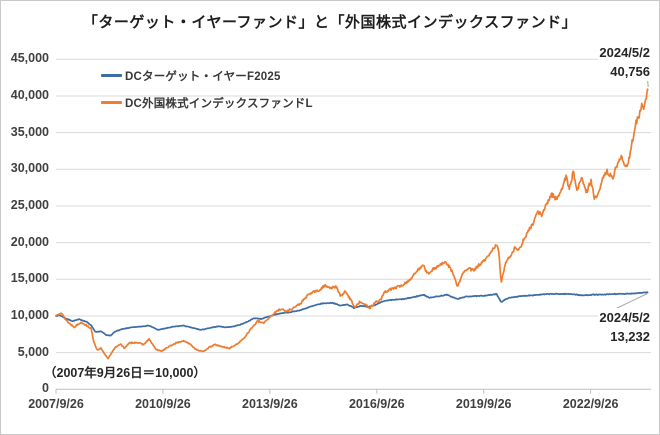 The image size is (660, 435). I want to click on leader-line-target-year, so click(630, 302).